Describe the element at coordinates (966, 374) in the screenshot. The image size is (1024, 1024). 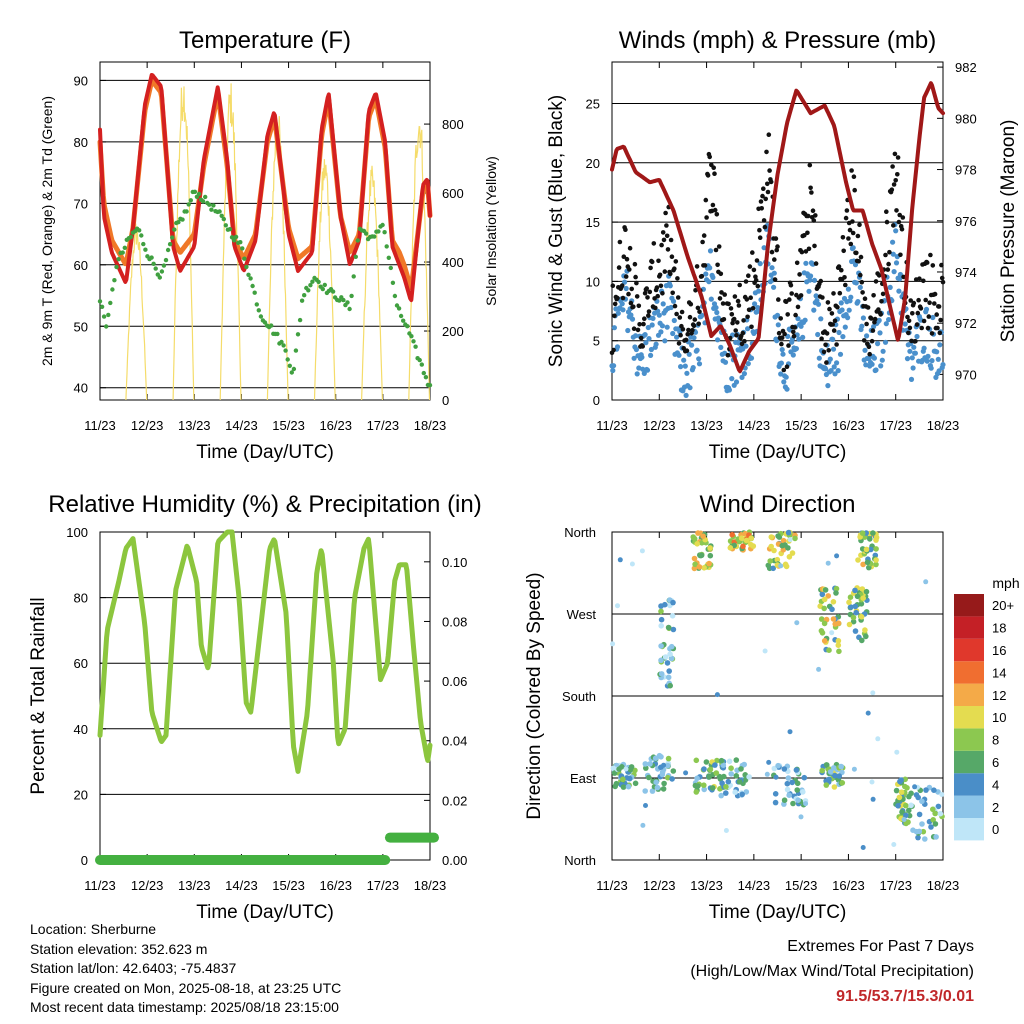
I see `y2-tick-label: 970` at that location.